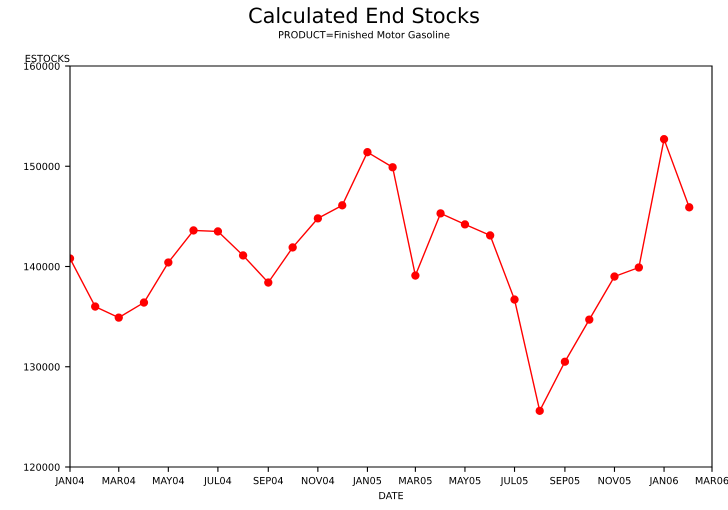  What do you see at coordinates (614, 480) in the screenshot?
I see `x-tick-label: NOV05` at bounding box center [614, 480].